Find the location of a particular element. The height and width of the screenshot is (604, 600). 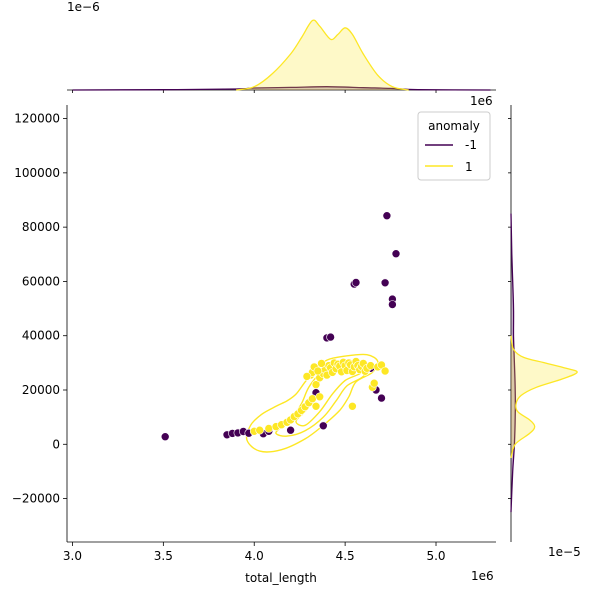

top-marginal-offset-label: 1e−6 is located at coordinates (83, 7).